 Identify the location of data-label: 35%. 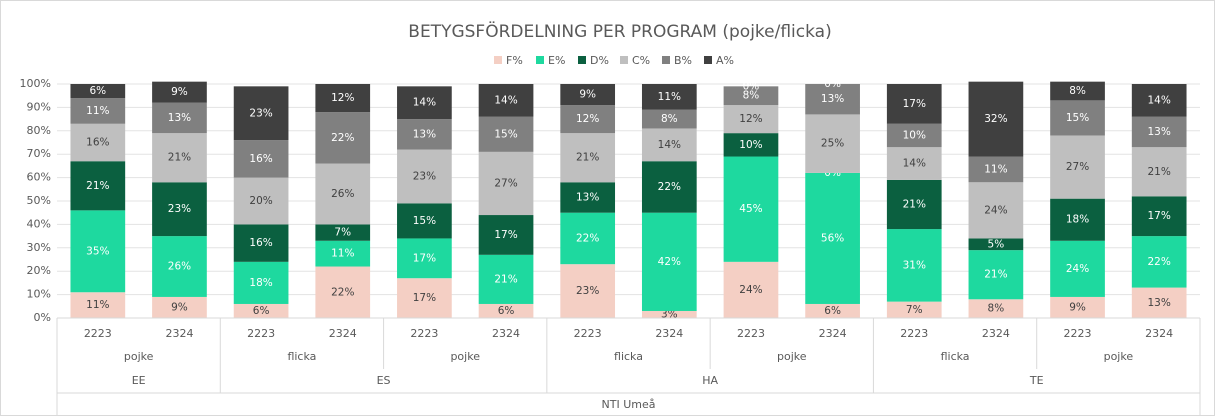
(97, 251).